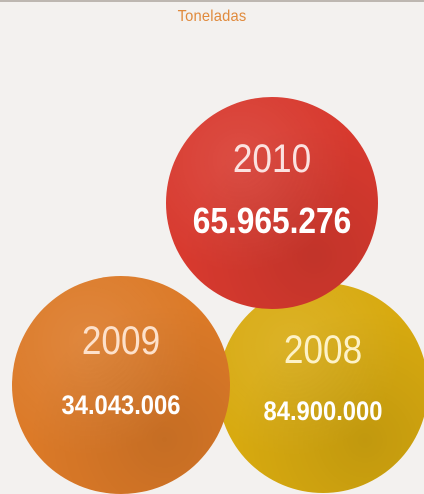 This screenshot has width=424, height=494. What do you see at coordinates (212, 1) in the screenshot?
I see `top-divider` at bounding box center [212, 1].